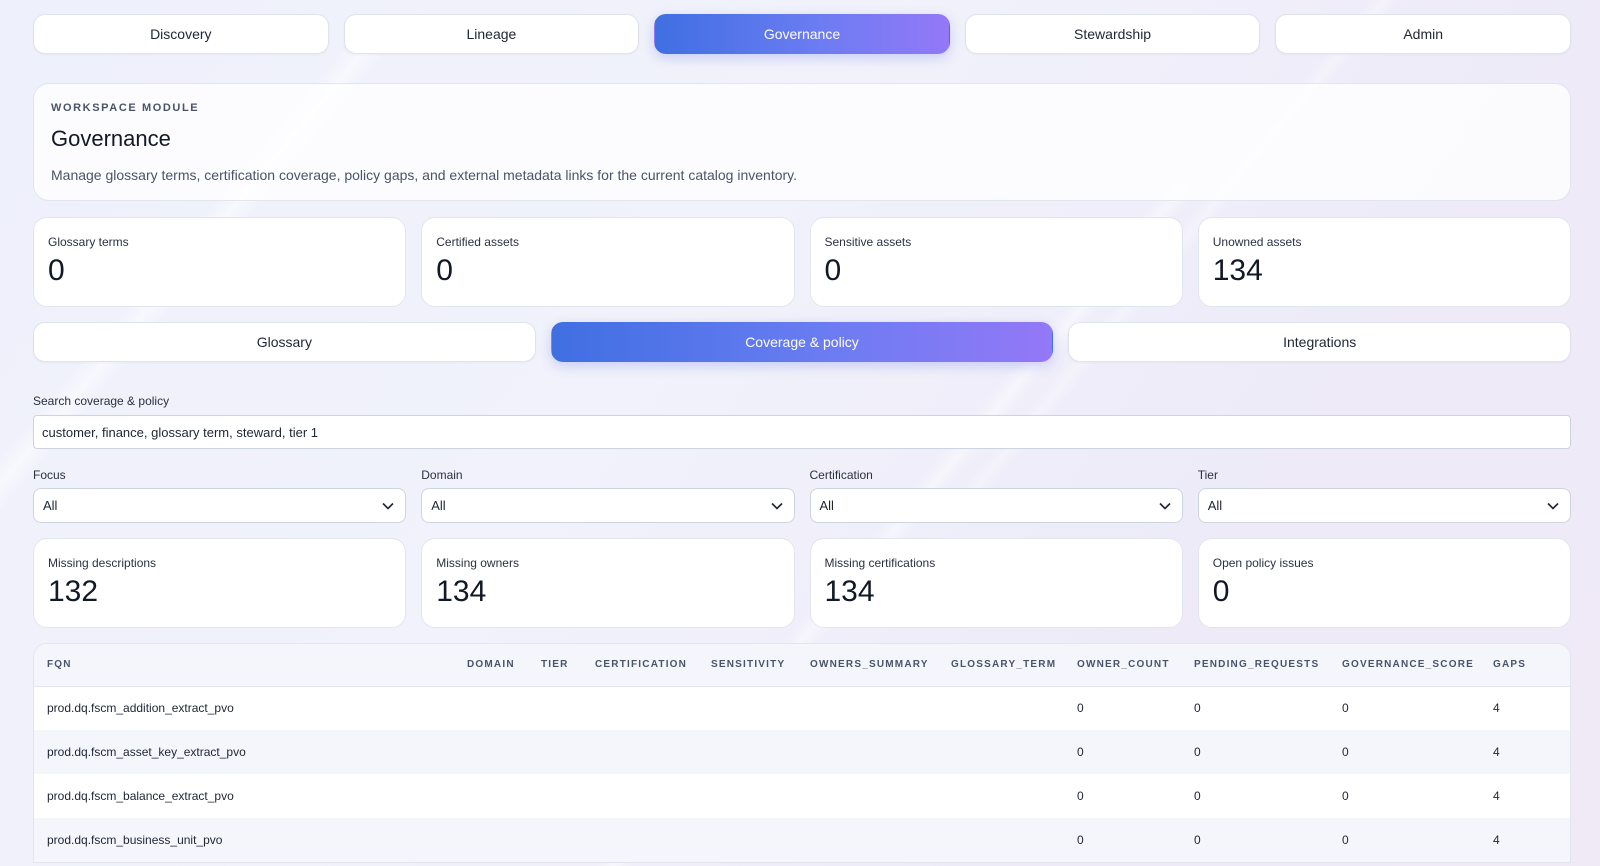  I want to click on domain-select: All, so click(608, 505).